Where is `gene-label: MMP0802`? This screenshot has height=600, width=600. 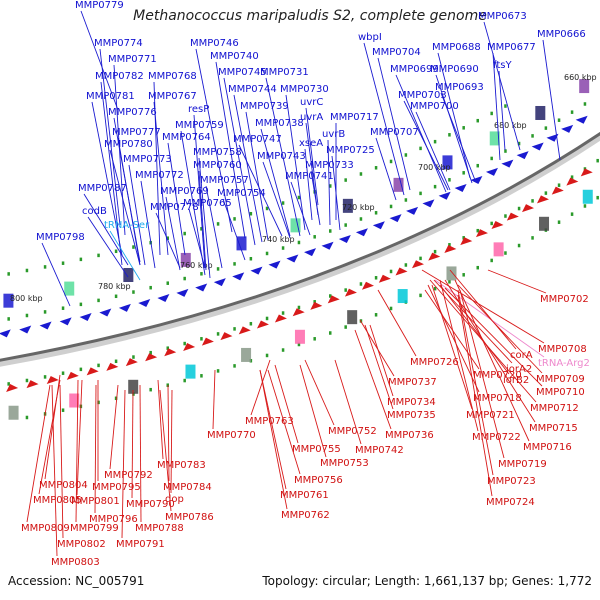 gene-label: MMP0802 is located at coordinates (81, 544).